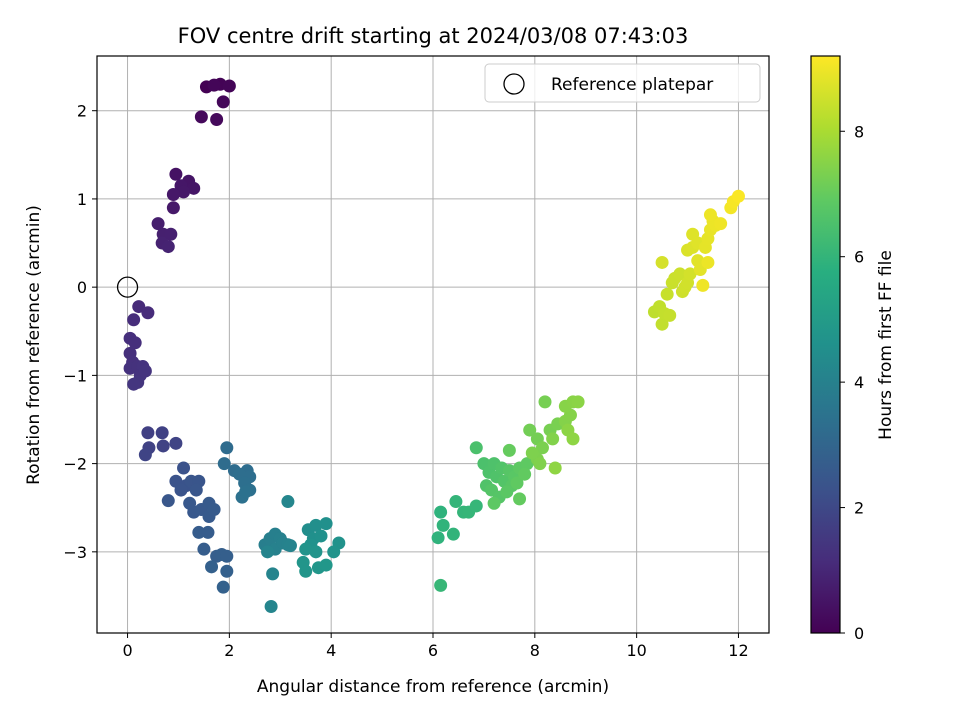 Image resolution: width=960 pixels, height=720 pixels. I want to click on colorbar-tick-label: 0, so click(859, 633).